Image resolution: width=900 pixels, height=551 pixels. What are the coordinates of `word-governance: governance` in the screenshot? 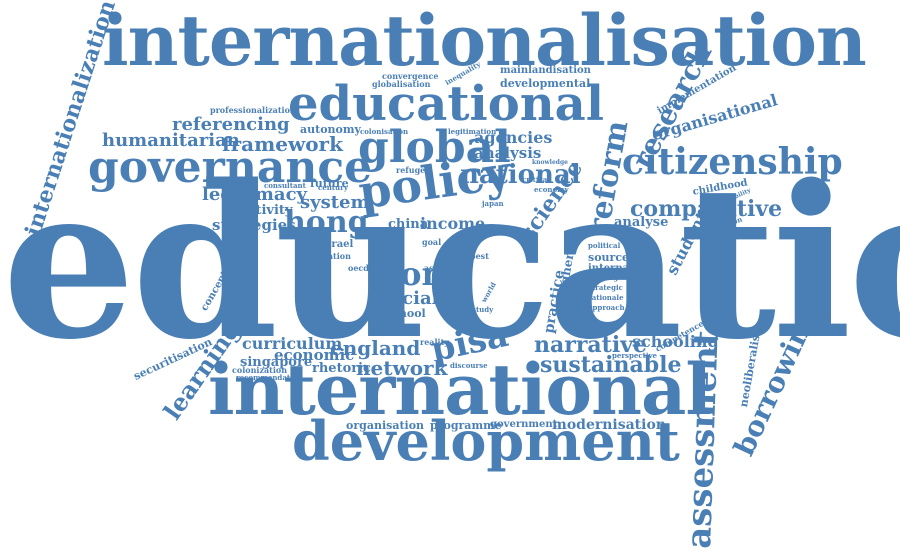 It's located at (230, 167).